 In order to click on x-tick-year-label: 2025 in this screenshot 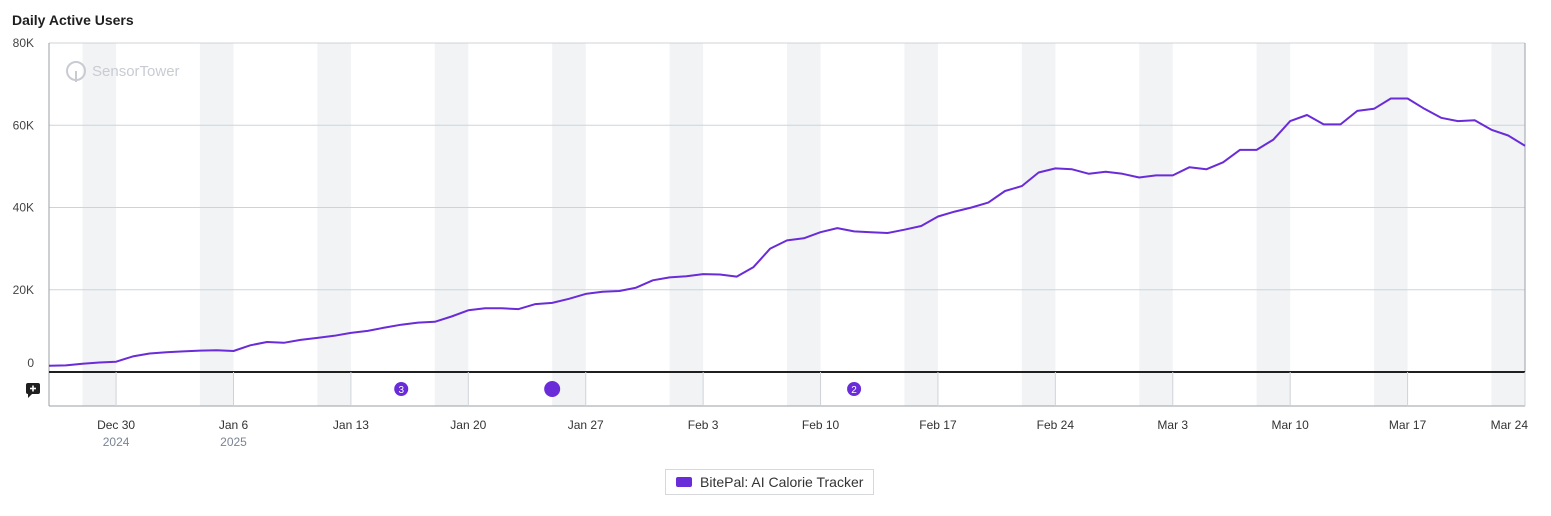, I will do `click(233, 442)`.